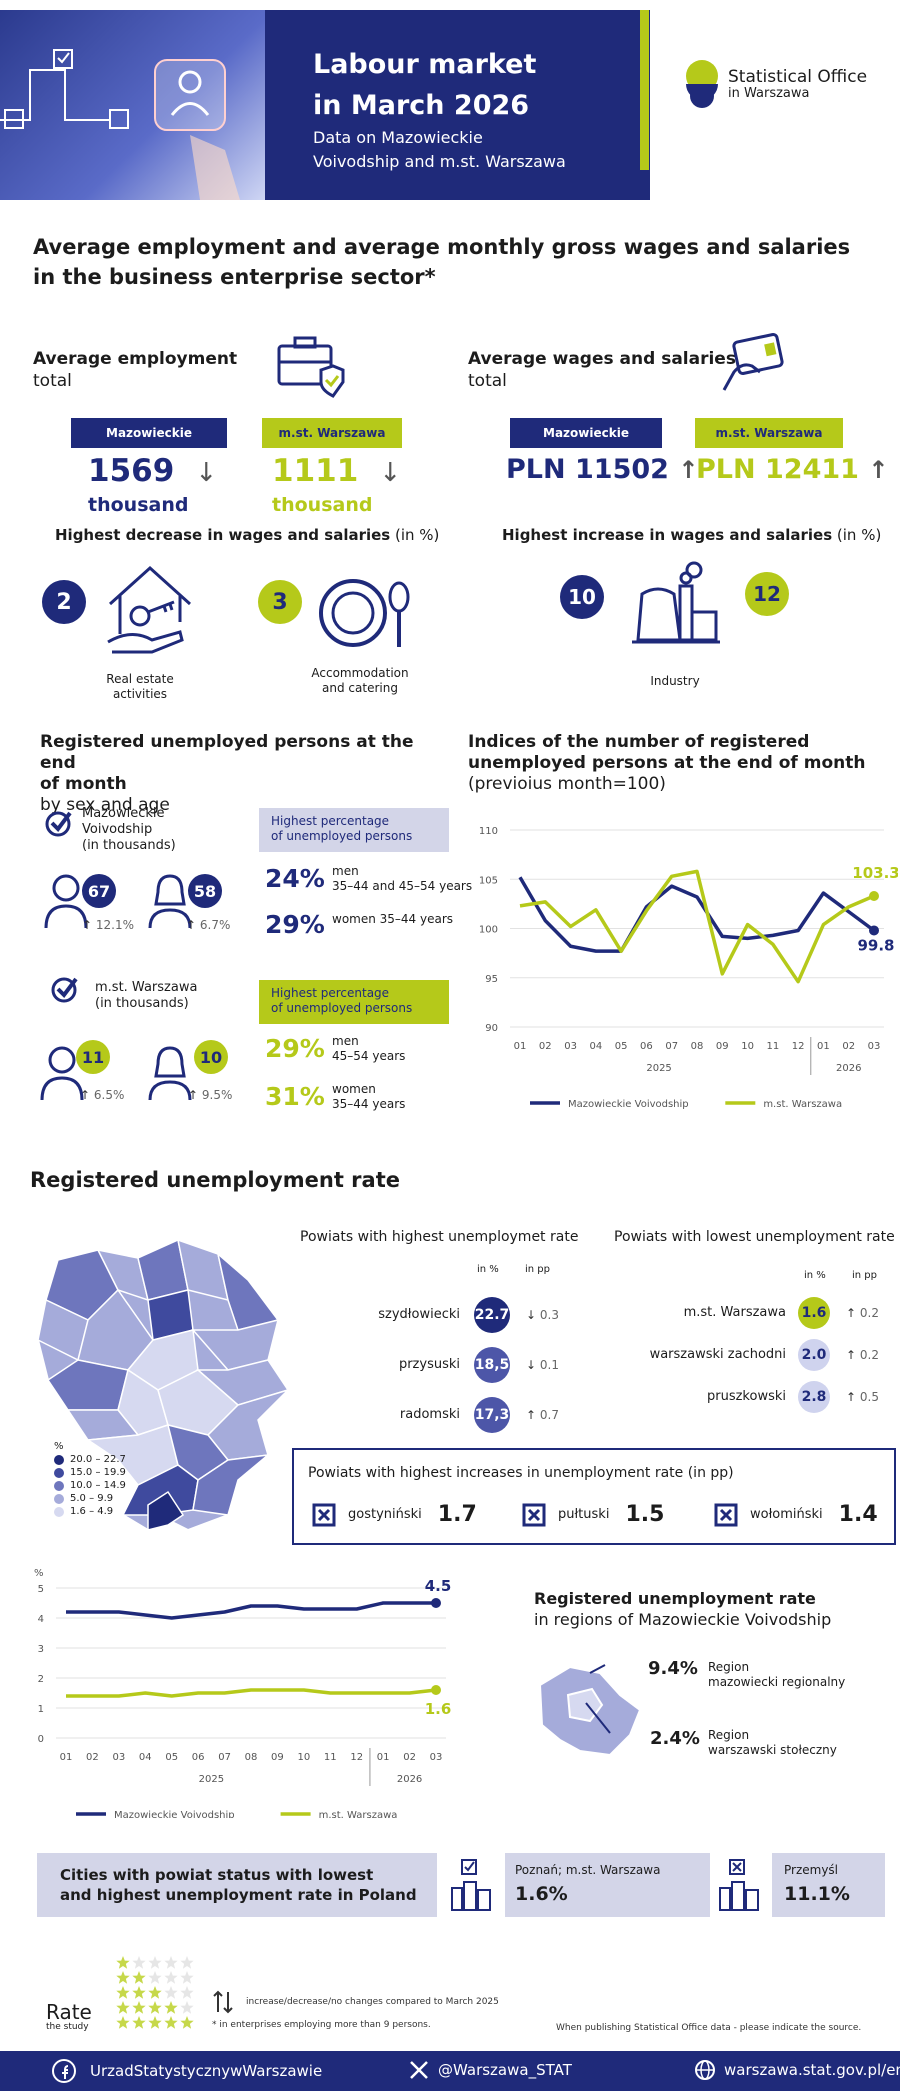 The image size is (900, 2091). Describe the element at coordinates (429, 1364) in the screenshot. I see `powiat-name: przysuski` at that location.